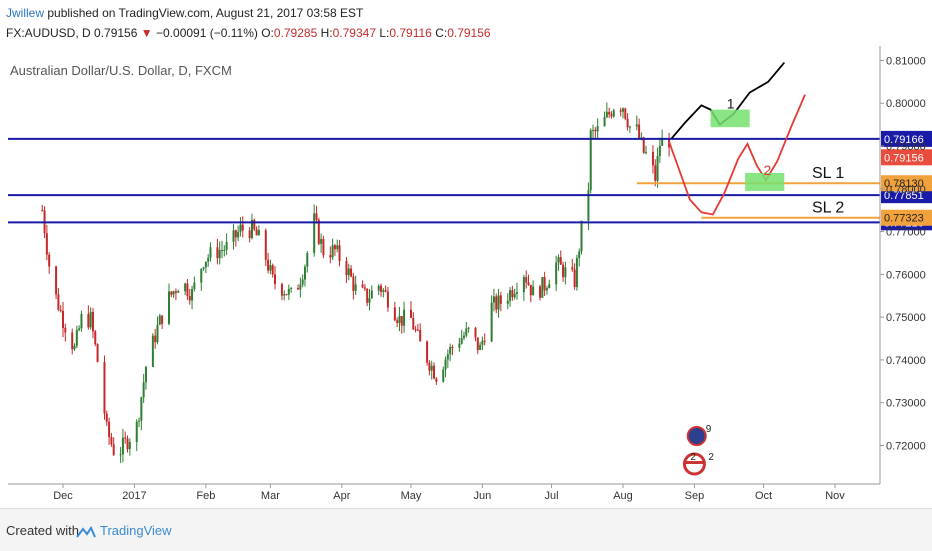 The image size is (932, 551). I want to click on tradingview-logo-icon, so click(86, 531).